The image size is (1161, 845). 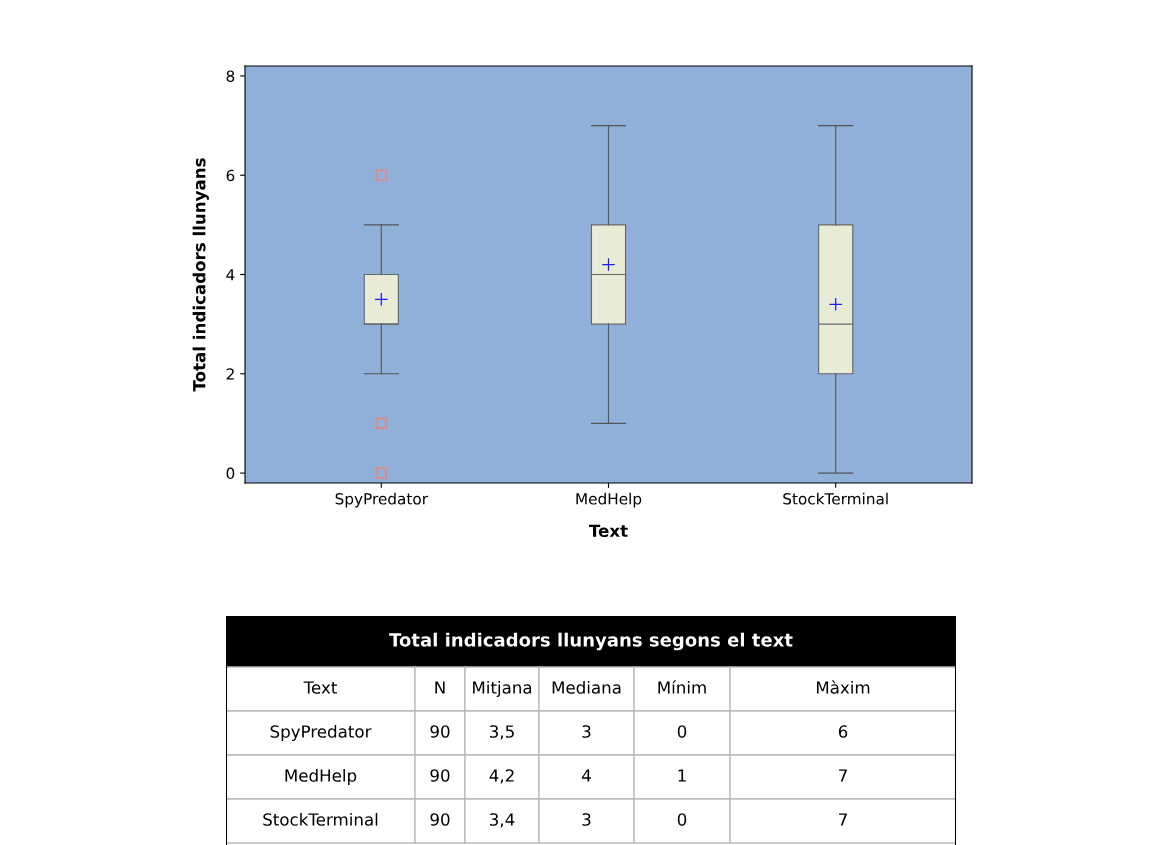 I want to click on y-tick-label: 2, so click(x=230, y=374).